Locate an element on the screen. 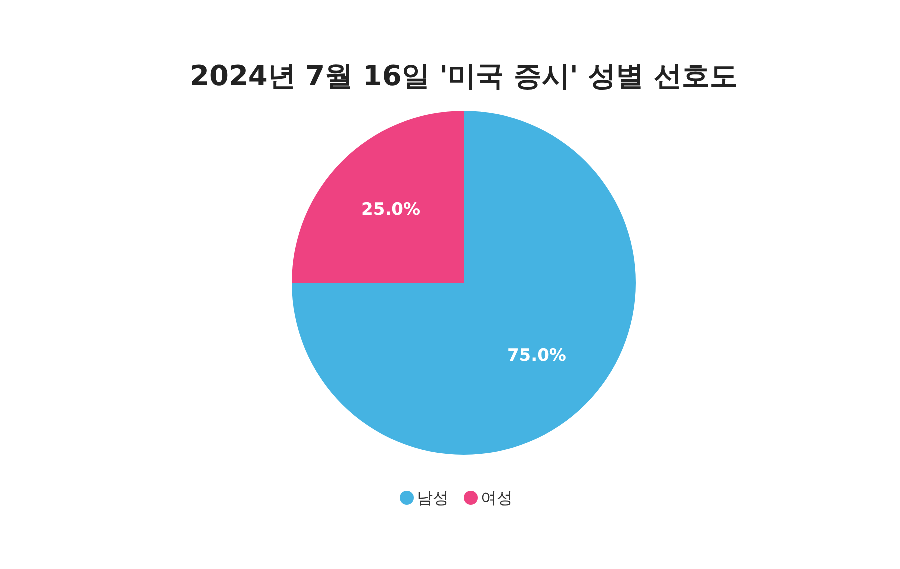 Image resolution: width=900 pixels, height=569 pixels. legend-label: 여성 is located at coordinates (497, 498).